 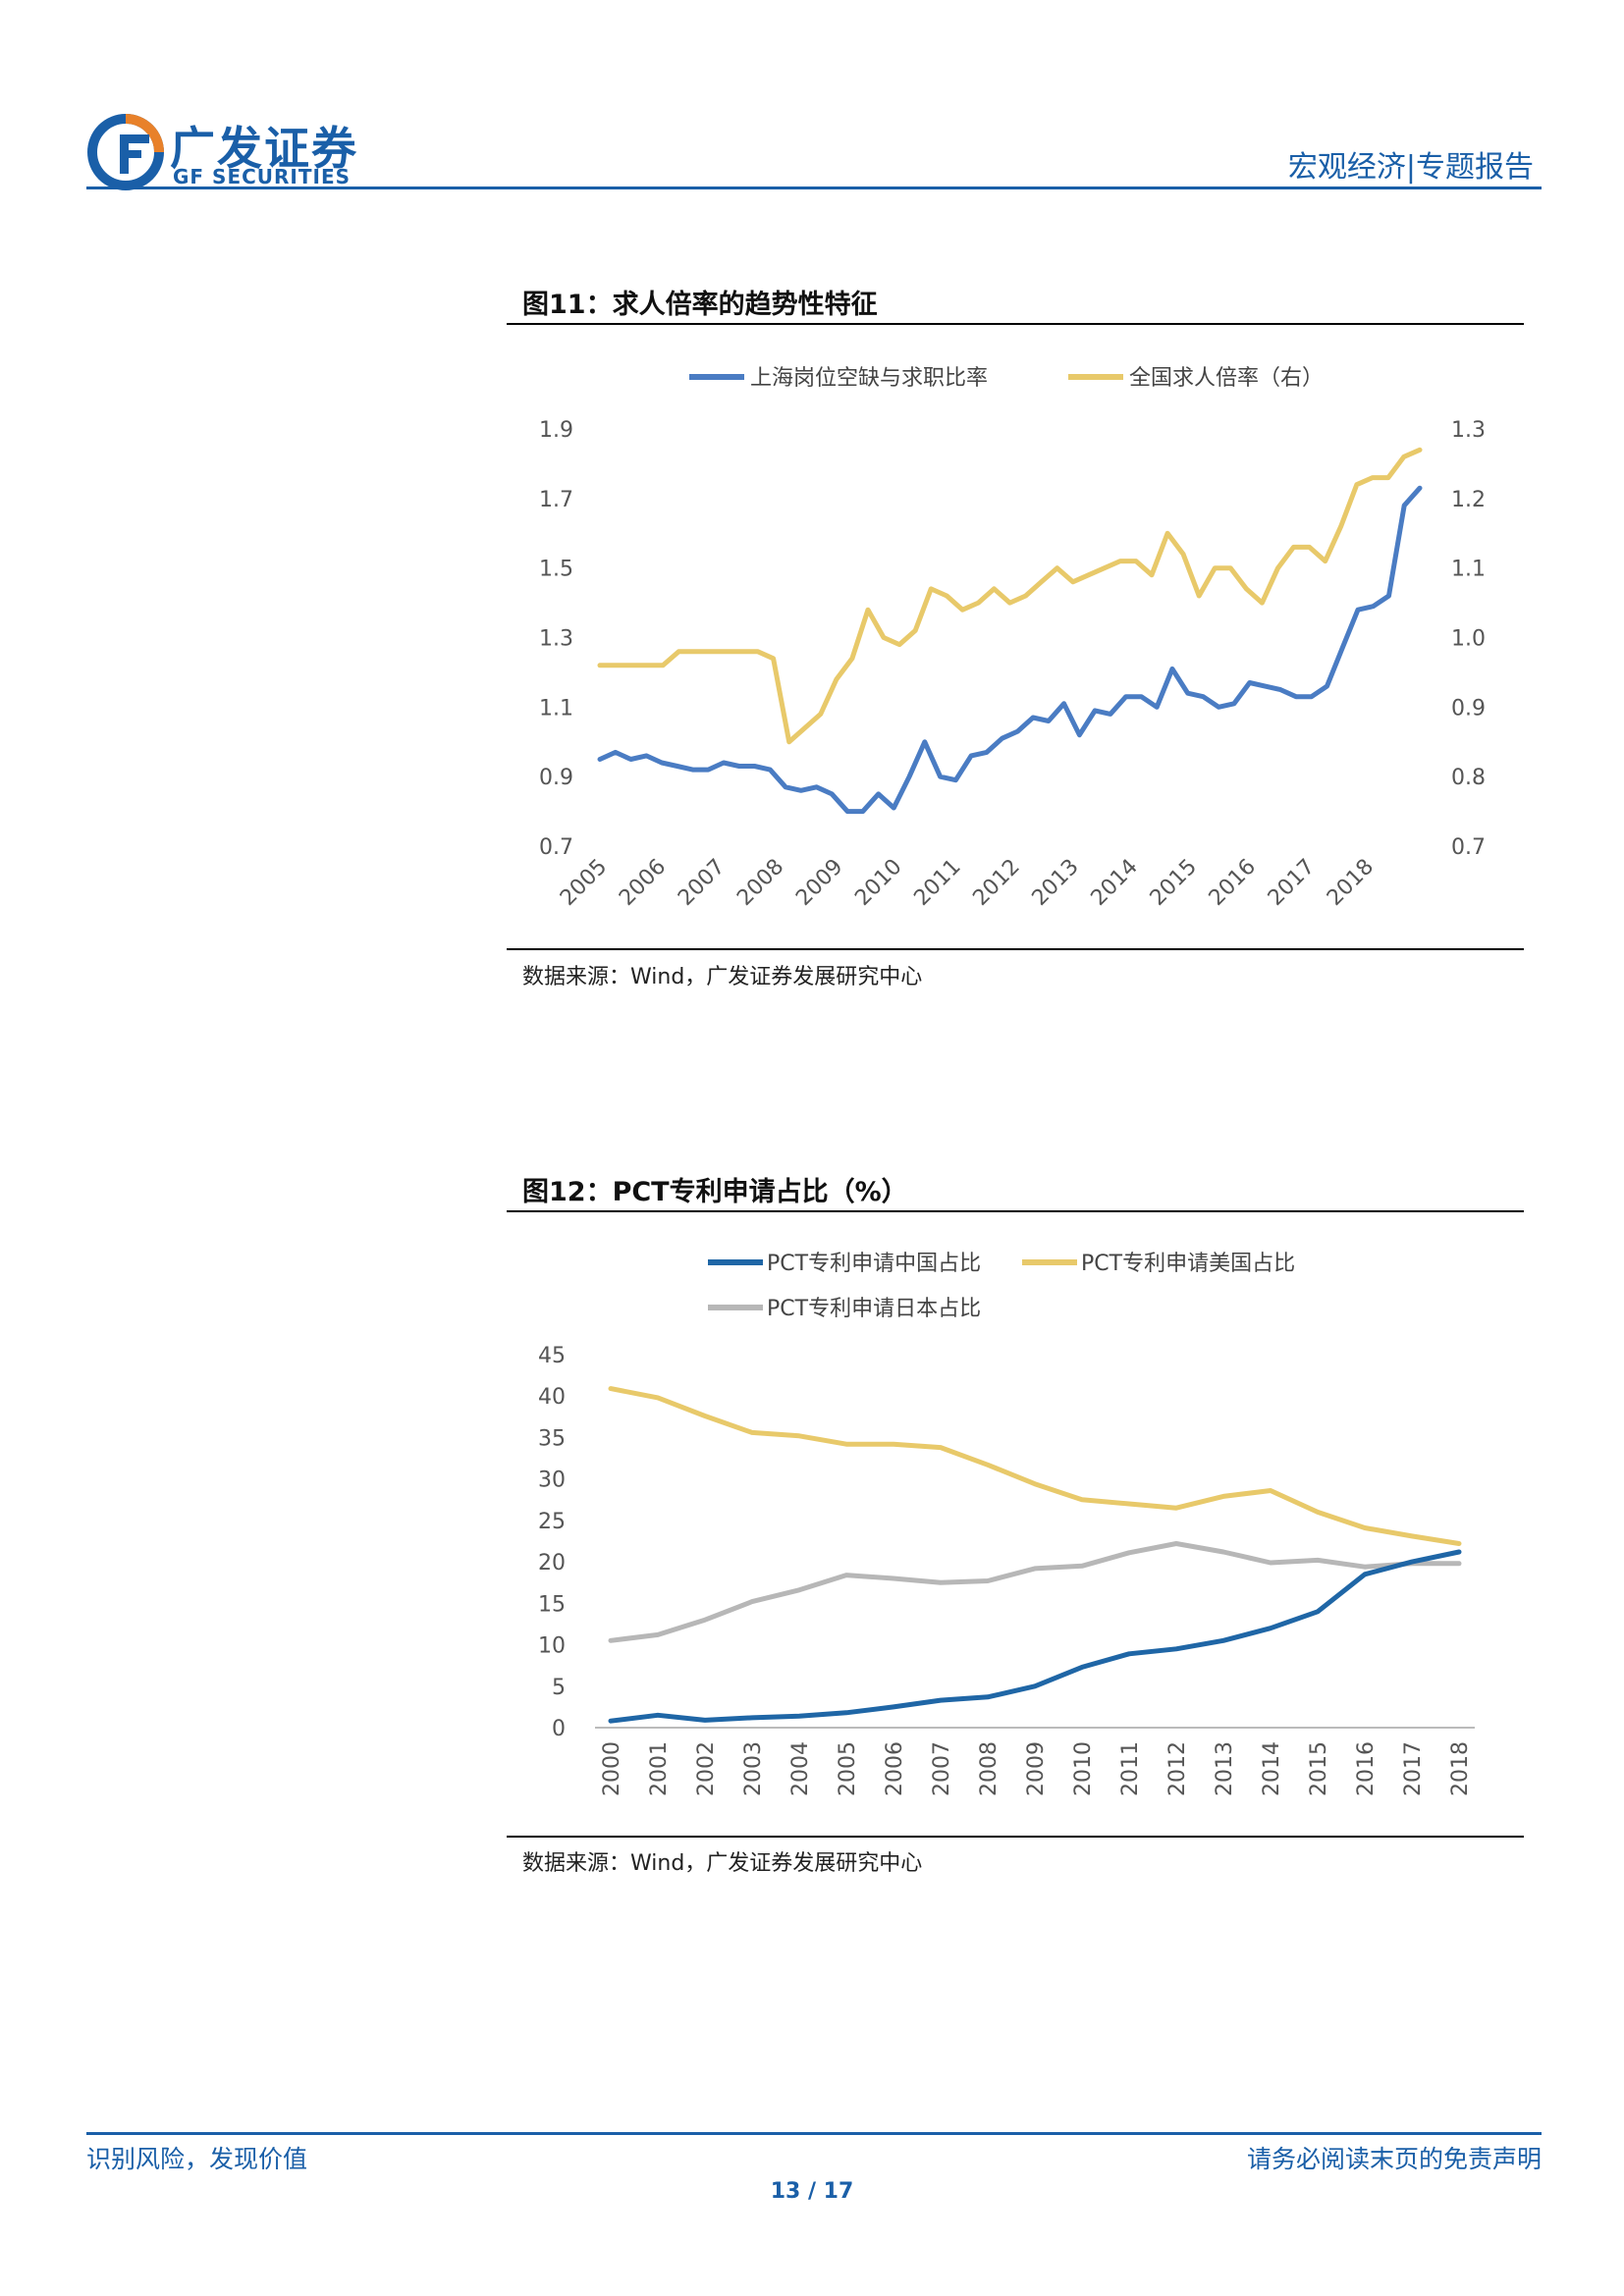 I want to click on legend-label: PCT专利申请美国占比, so click(x=1188, y=1264).